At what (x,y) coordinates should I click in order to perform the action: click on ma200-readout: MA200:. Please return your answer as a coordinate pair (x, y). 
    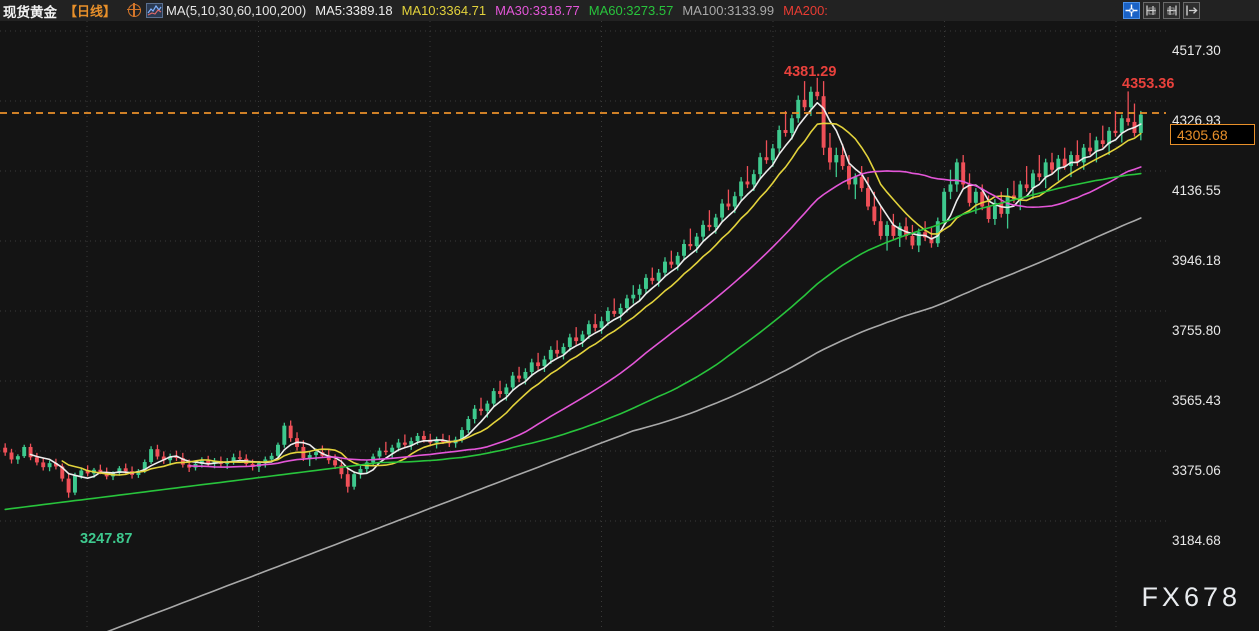
    Looking at the image, I should click on (805, 10).